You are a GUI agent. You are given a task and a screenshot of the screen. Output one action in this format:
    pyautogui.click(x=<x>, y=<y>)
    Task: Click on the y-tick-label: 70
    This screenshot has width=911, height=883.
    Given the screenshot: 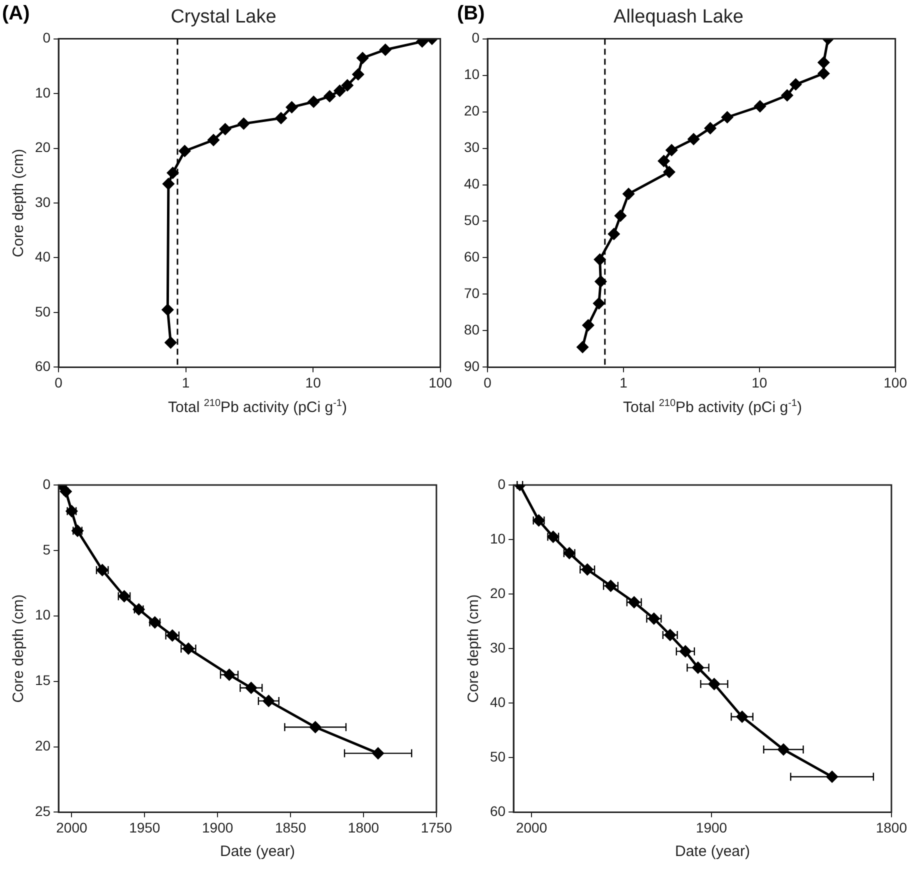 What is the action you would take?
    pyautogui.click(x=472, y=293)
    